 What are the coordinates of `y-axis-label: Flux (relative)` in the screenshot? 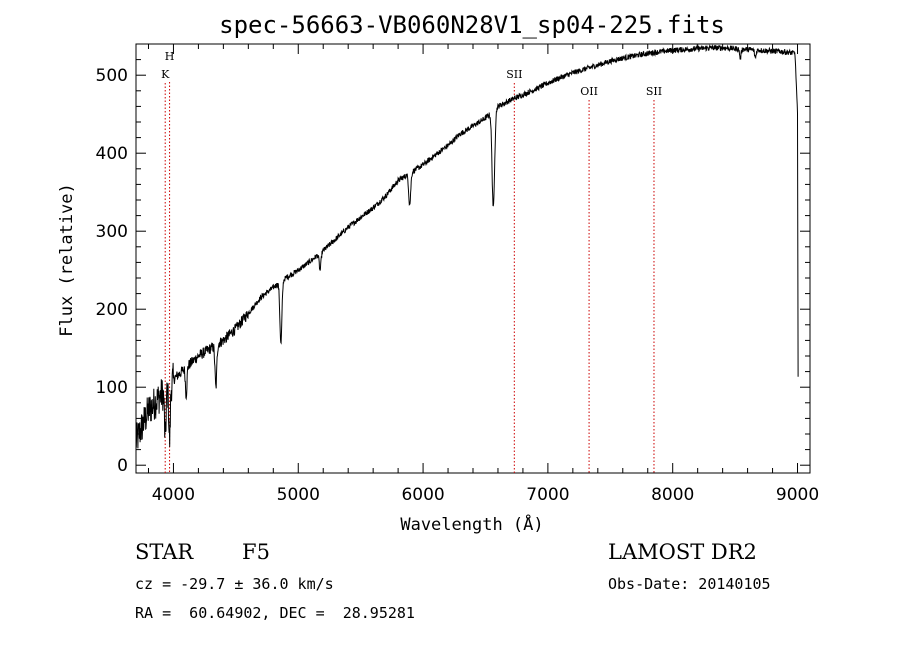 It's located at (67, 260).